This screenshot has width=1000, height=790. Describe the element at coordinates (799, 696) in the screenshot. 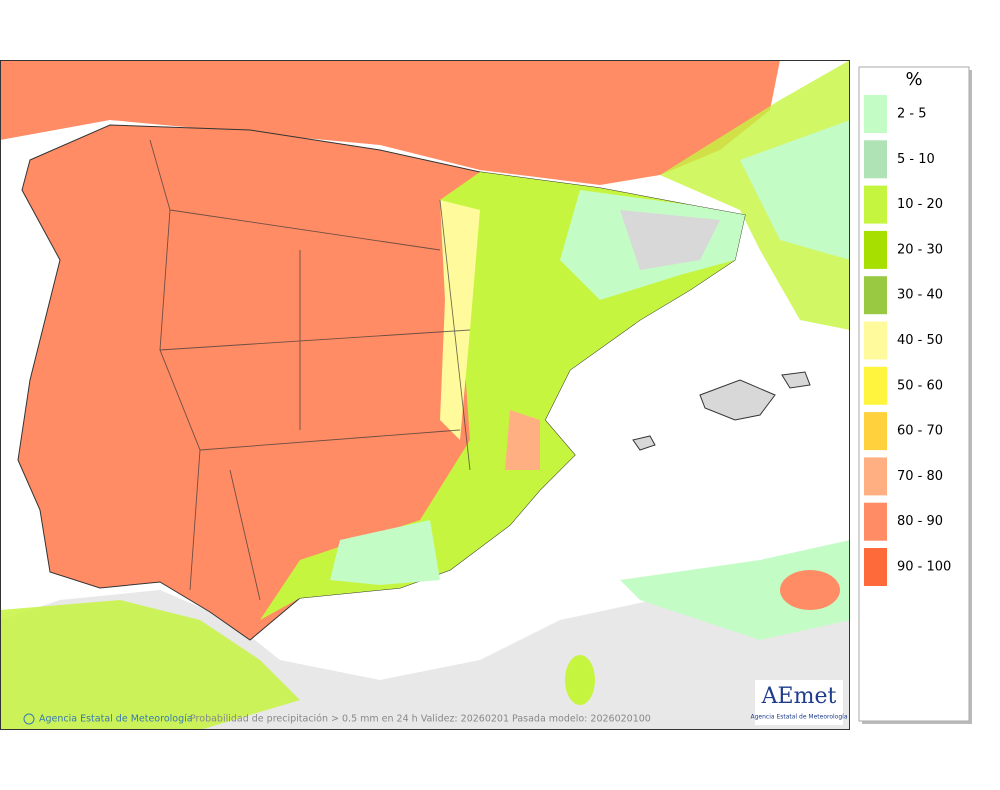

I see `logo-name: AEmet` at that location.